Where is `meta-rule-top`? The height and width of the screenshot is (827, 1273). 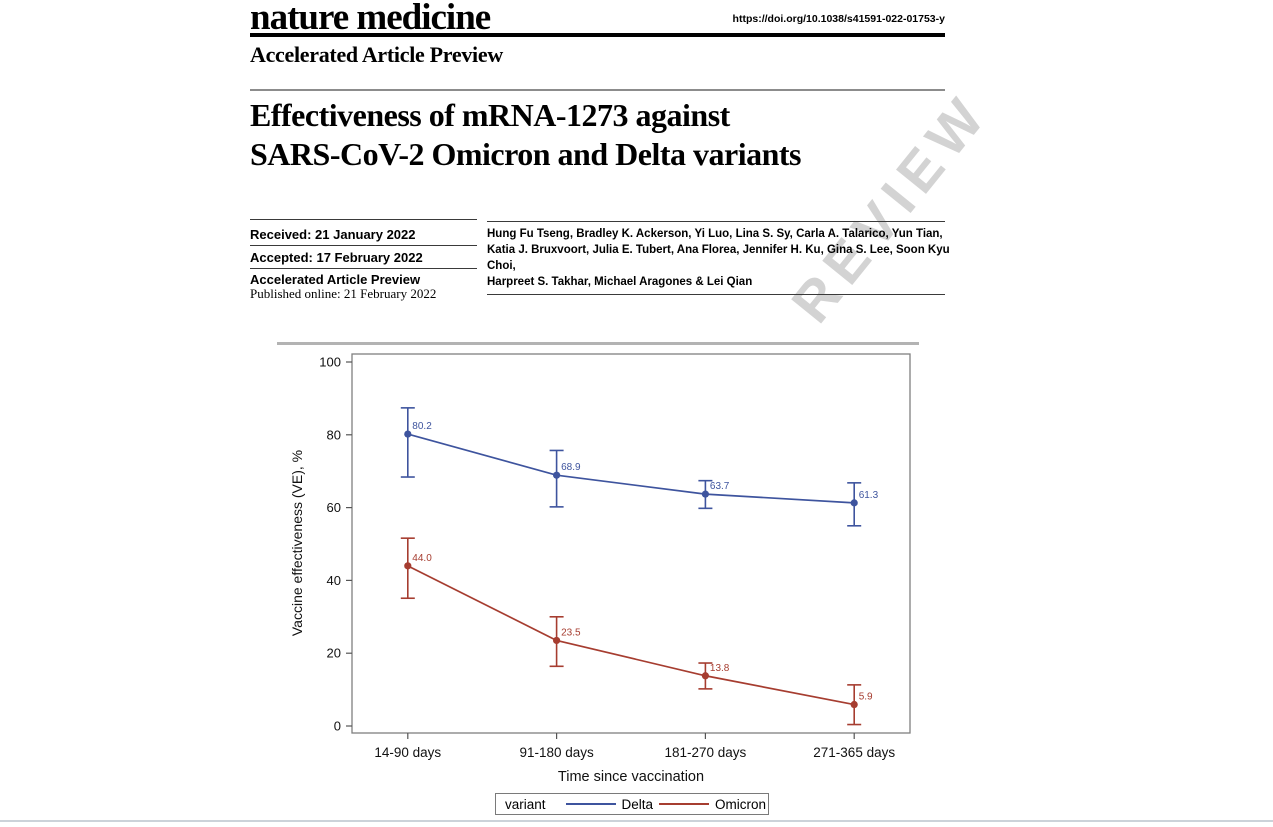
meta-rule-top is located at coordinates (363, 219).